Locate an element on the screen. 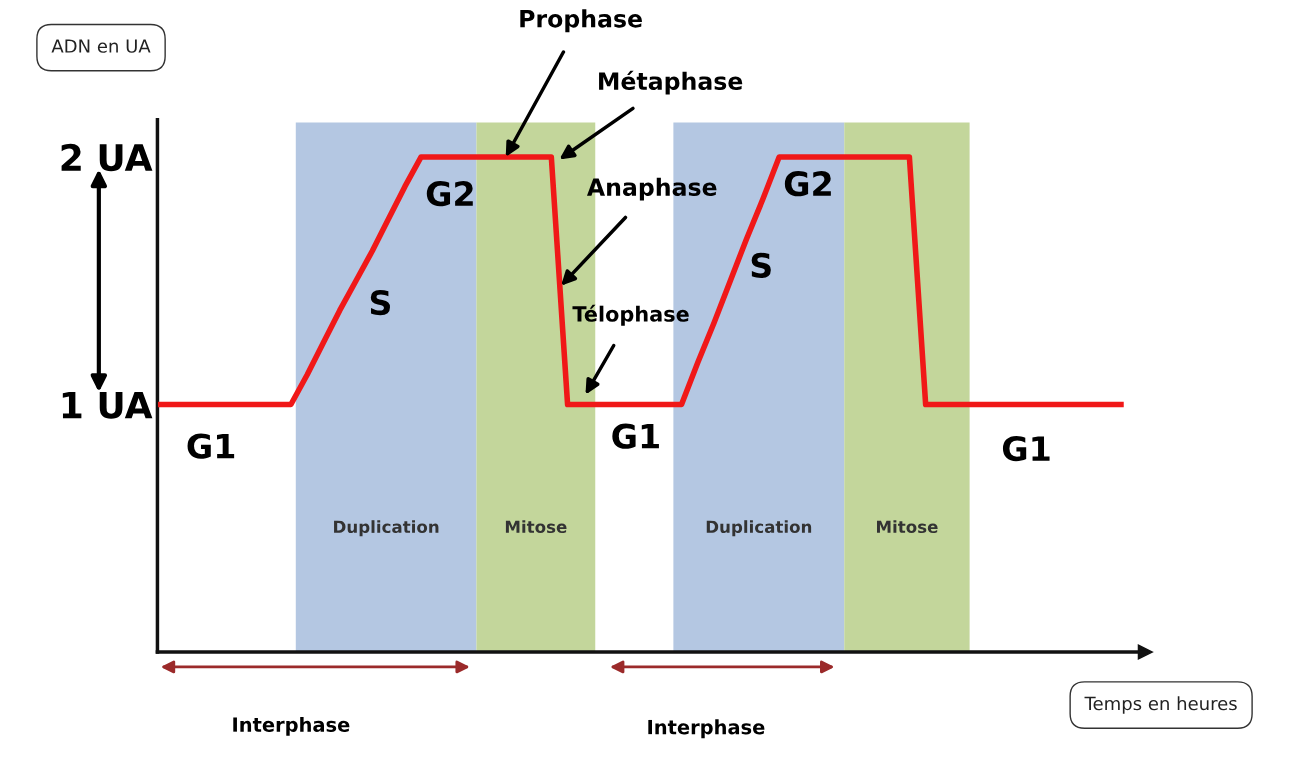  y-axis-title: ADN en UA is located at coordinates (101, 46).